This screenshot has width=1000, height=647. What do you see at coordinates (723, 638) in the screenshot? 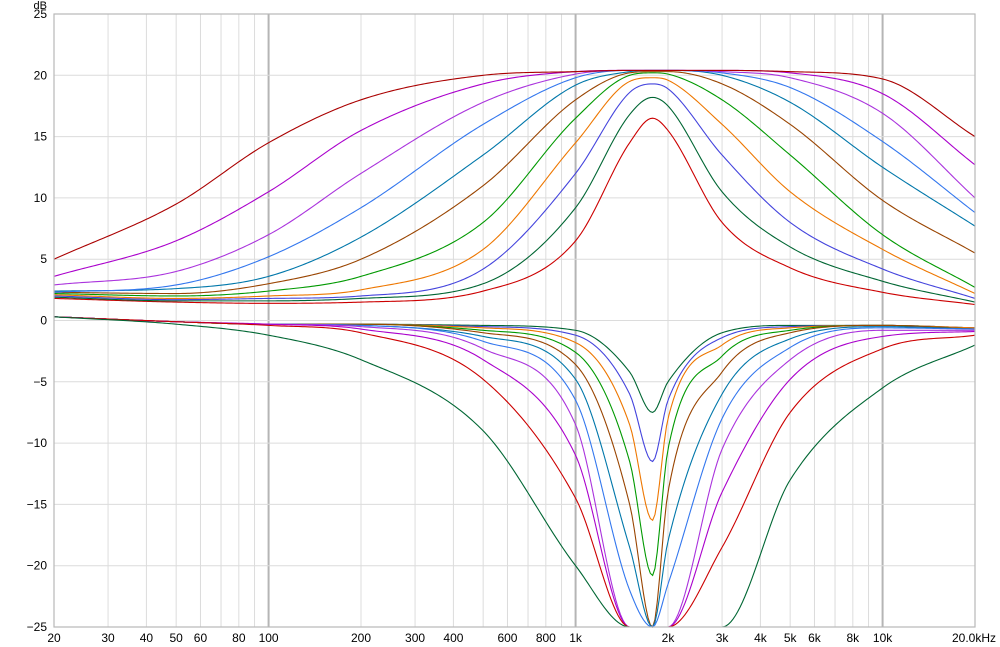
I see `x-tick-label: 3k` at bounding box center [723, 638].